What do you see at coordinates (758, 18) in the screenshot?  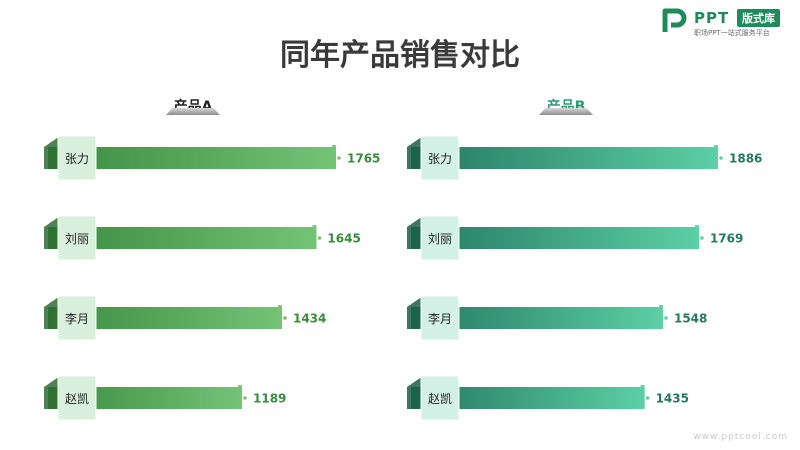 I see `logo-badge: 版式库` at bounding box center [758, 18].